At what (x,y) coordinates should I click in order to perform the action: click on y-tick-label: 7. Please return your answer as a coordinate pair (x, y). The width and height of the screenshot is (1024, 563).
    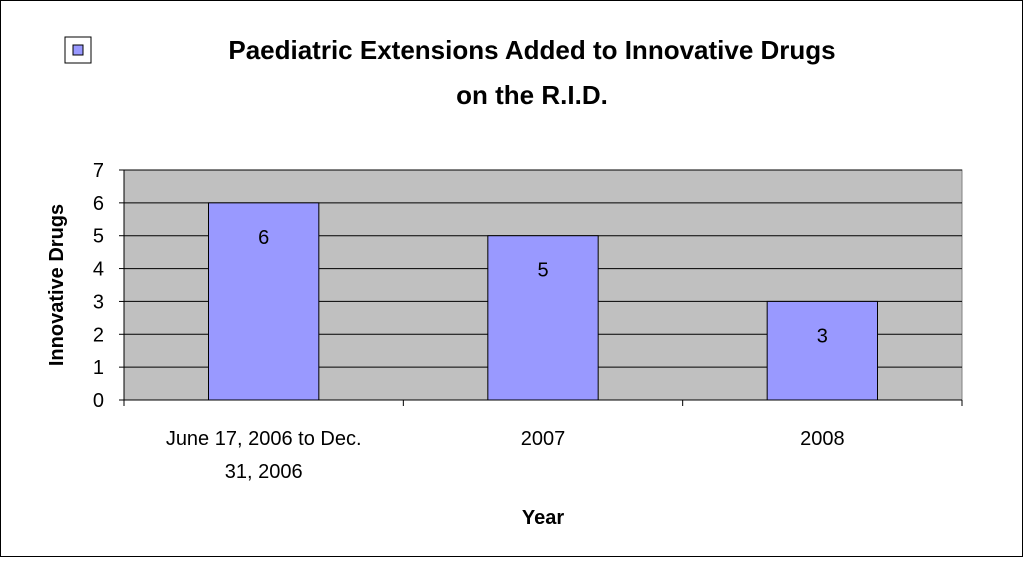
    Looking at the image, I should click on (98, 171).